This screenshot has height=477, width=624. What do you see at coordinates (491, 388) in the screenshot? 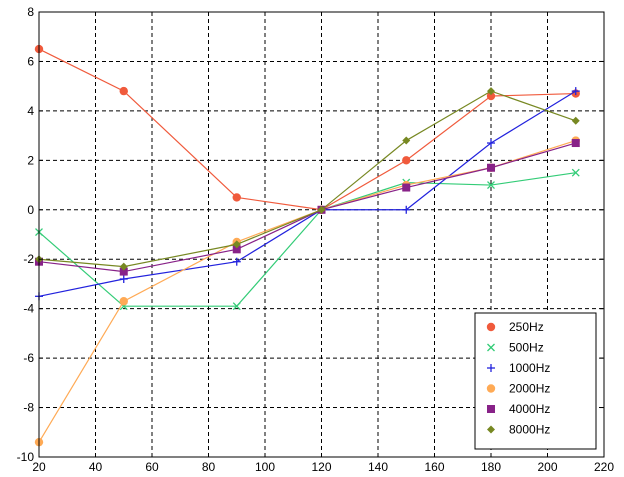
I see `legend-marker-2000hz` at bounding box center [491, 388].